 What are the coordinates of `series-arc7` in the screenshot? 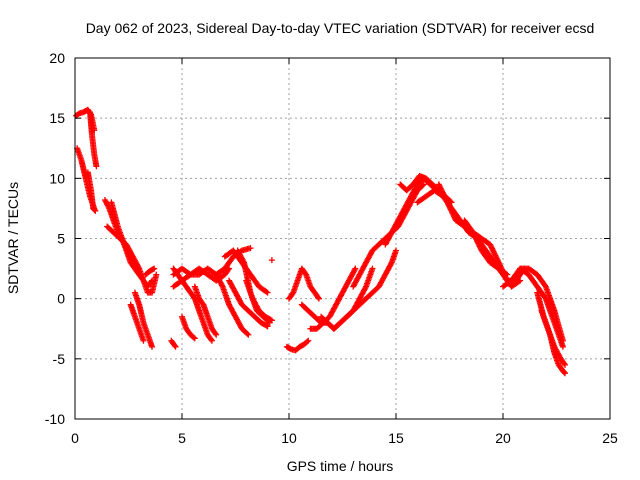 It's located at (125, 238).